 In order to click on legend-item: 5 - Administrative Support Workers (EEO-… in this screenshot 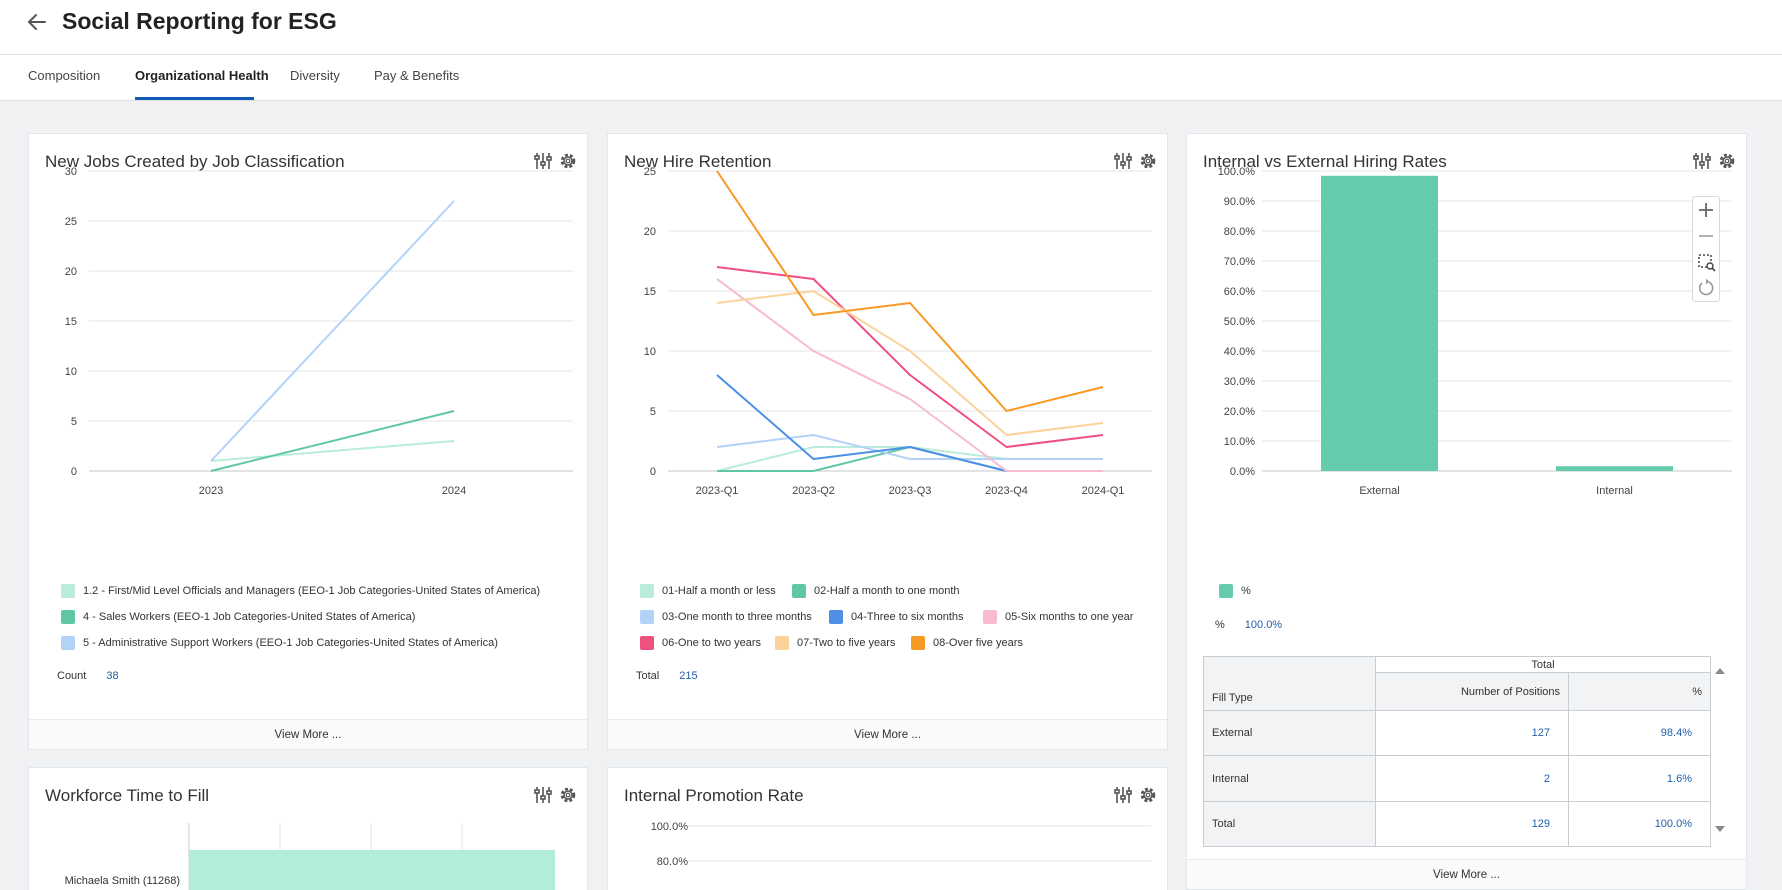, I will do `click(279, 643)`.